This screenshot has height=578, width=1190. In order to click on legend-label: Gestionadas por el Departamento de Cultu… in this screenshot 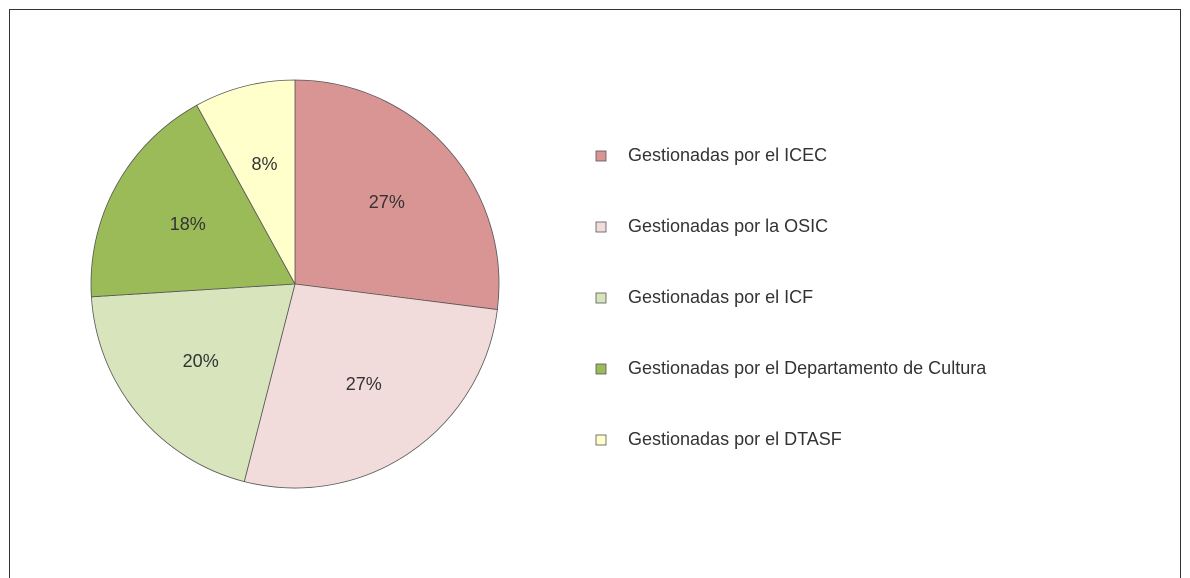, I will do `click(807, 368)`.